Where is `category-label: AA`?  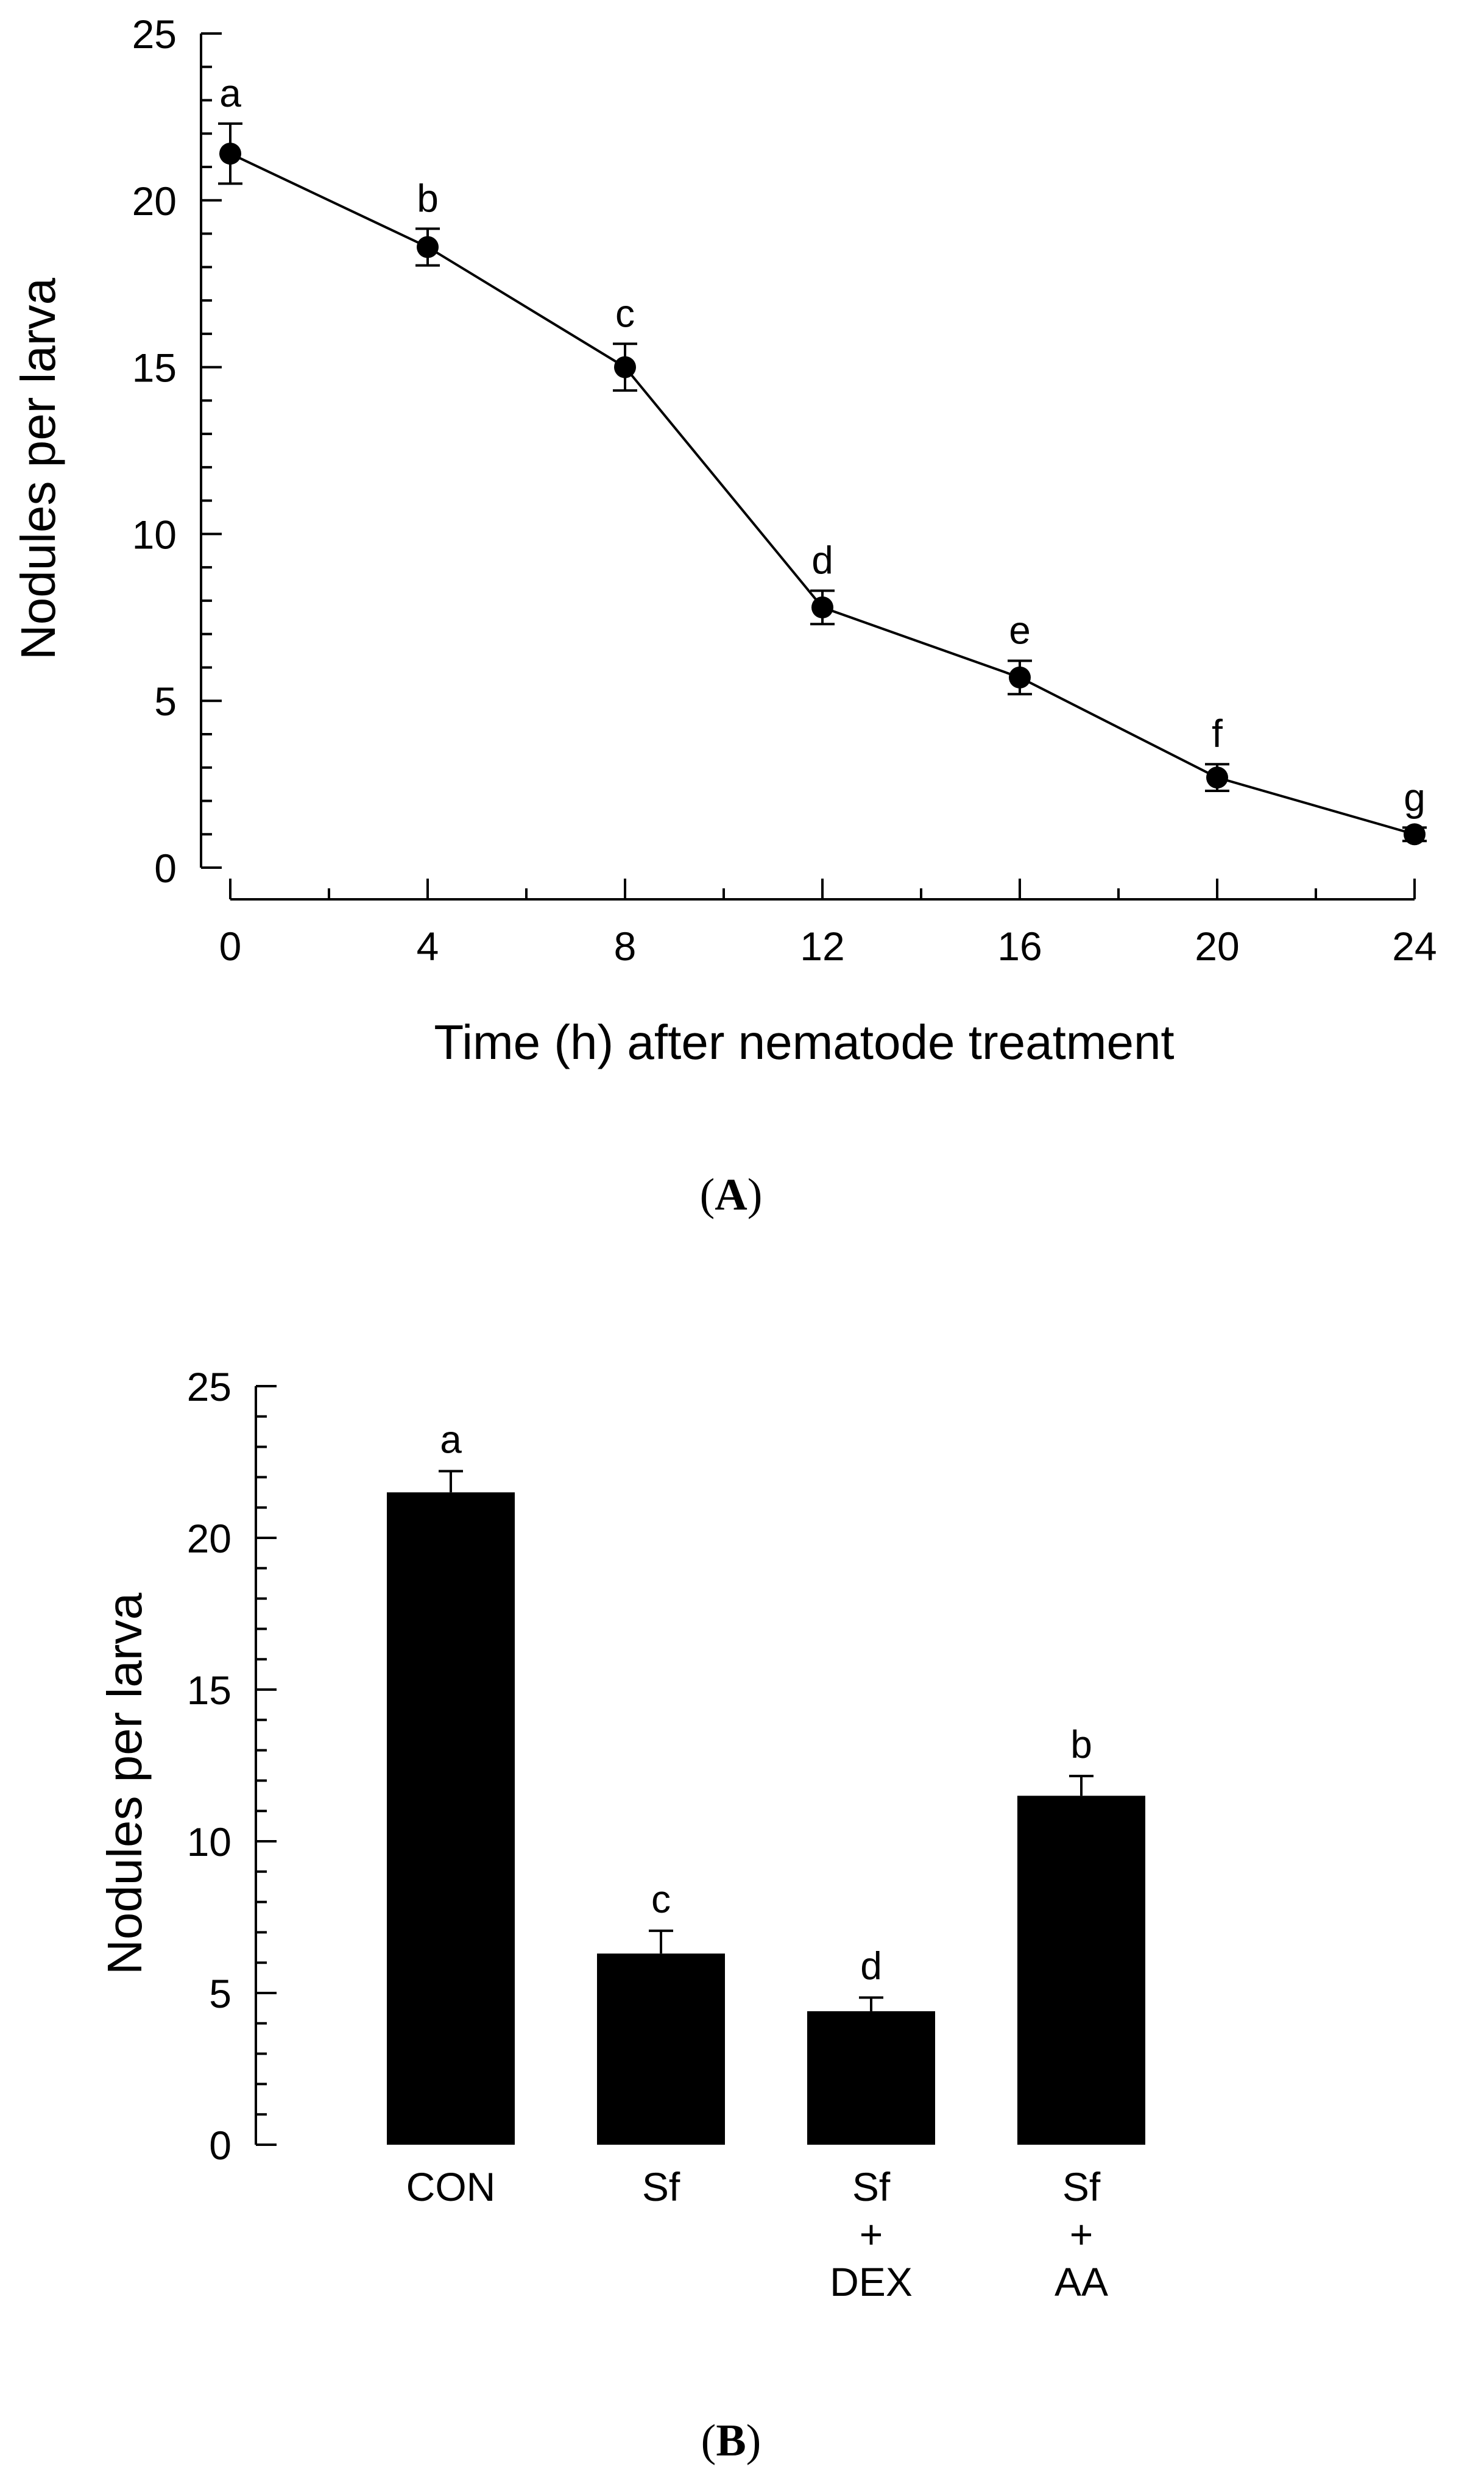 category-label: AA is located at coordinates (1081, 2281).